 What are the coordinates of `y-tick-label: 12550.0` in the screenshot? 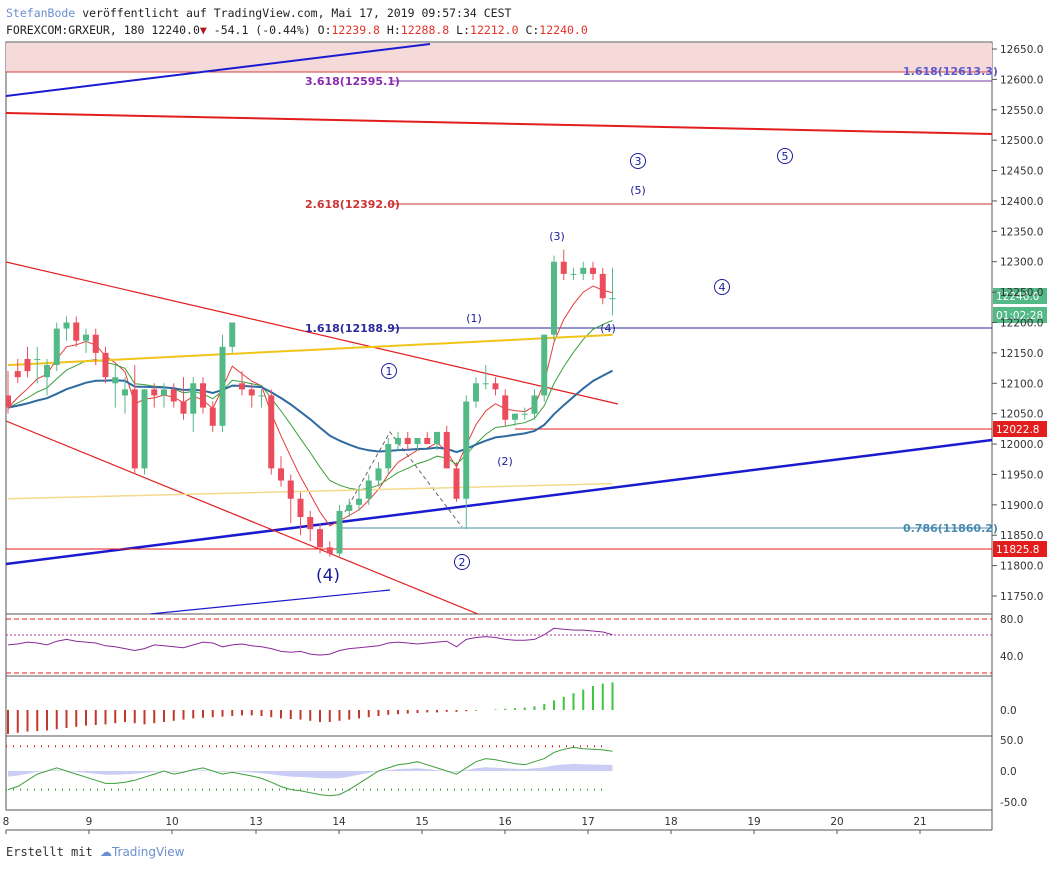 It's located at (1021, 111).